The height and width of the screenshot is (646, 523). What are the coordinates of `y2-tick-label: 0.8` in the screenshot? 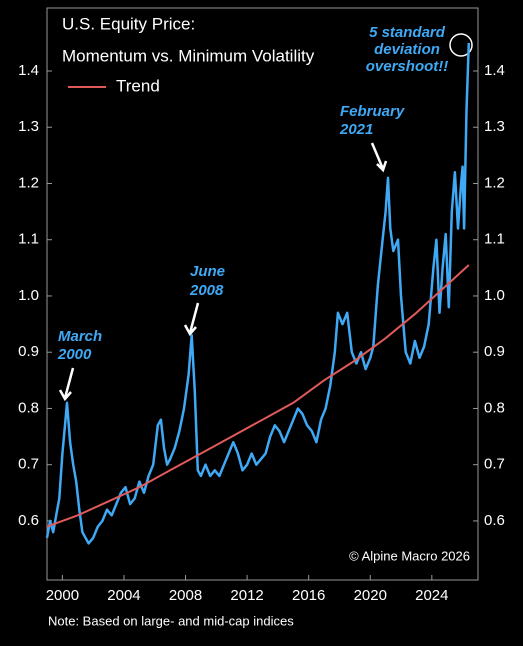 It's located at (494, 407).